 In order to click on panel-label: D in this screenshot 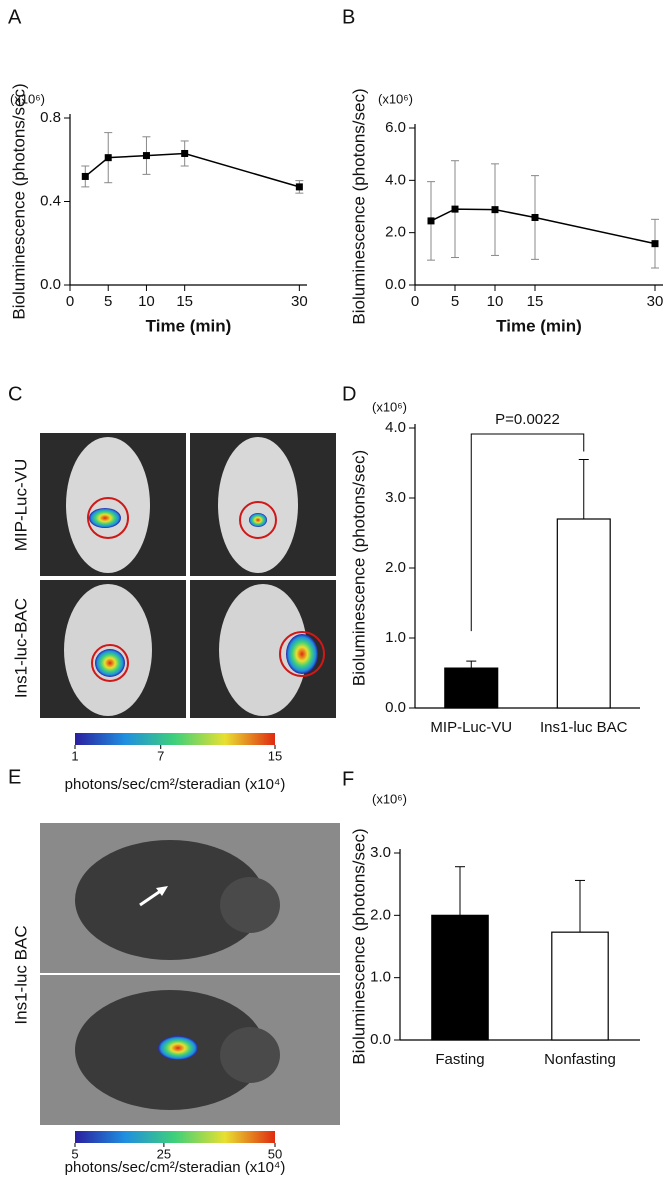, I will do `click(349, 394)`.